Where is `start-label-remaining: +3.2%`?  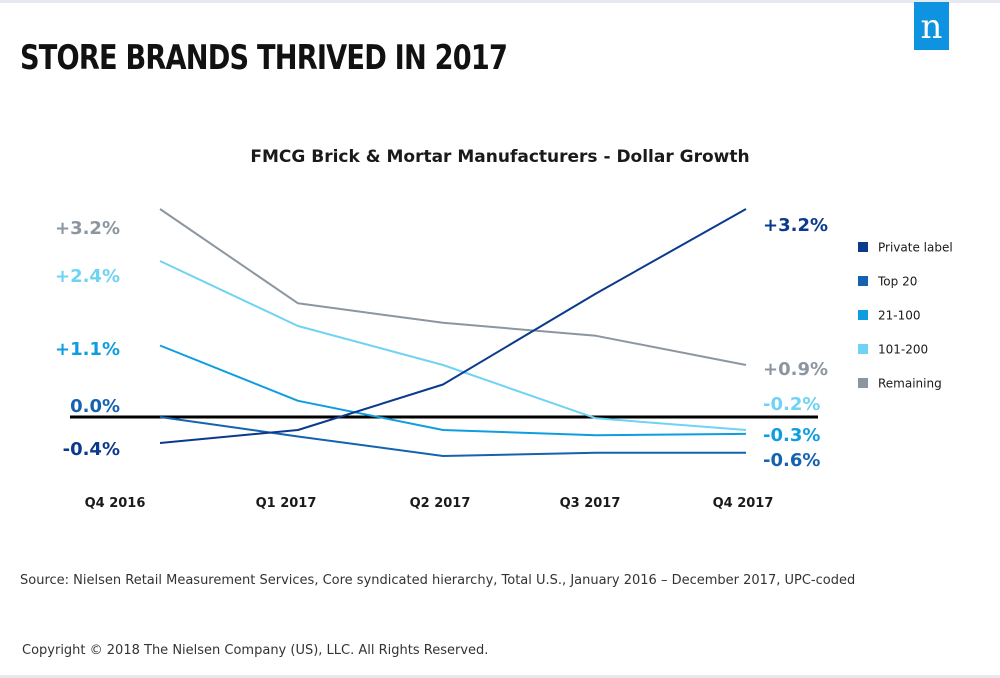 start-label-remaining: +3.2% is located at coordinates (87, 228).